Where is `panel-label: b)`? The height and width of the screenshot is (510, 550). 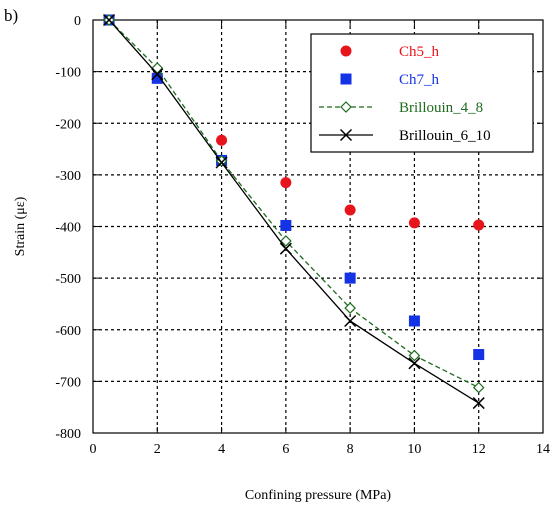 panel-label: b) is located at coordinates (11, 15).